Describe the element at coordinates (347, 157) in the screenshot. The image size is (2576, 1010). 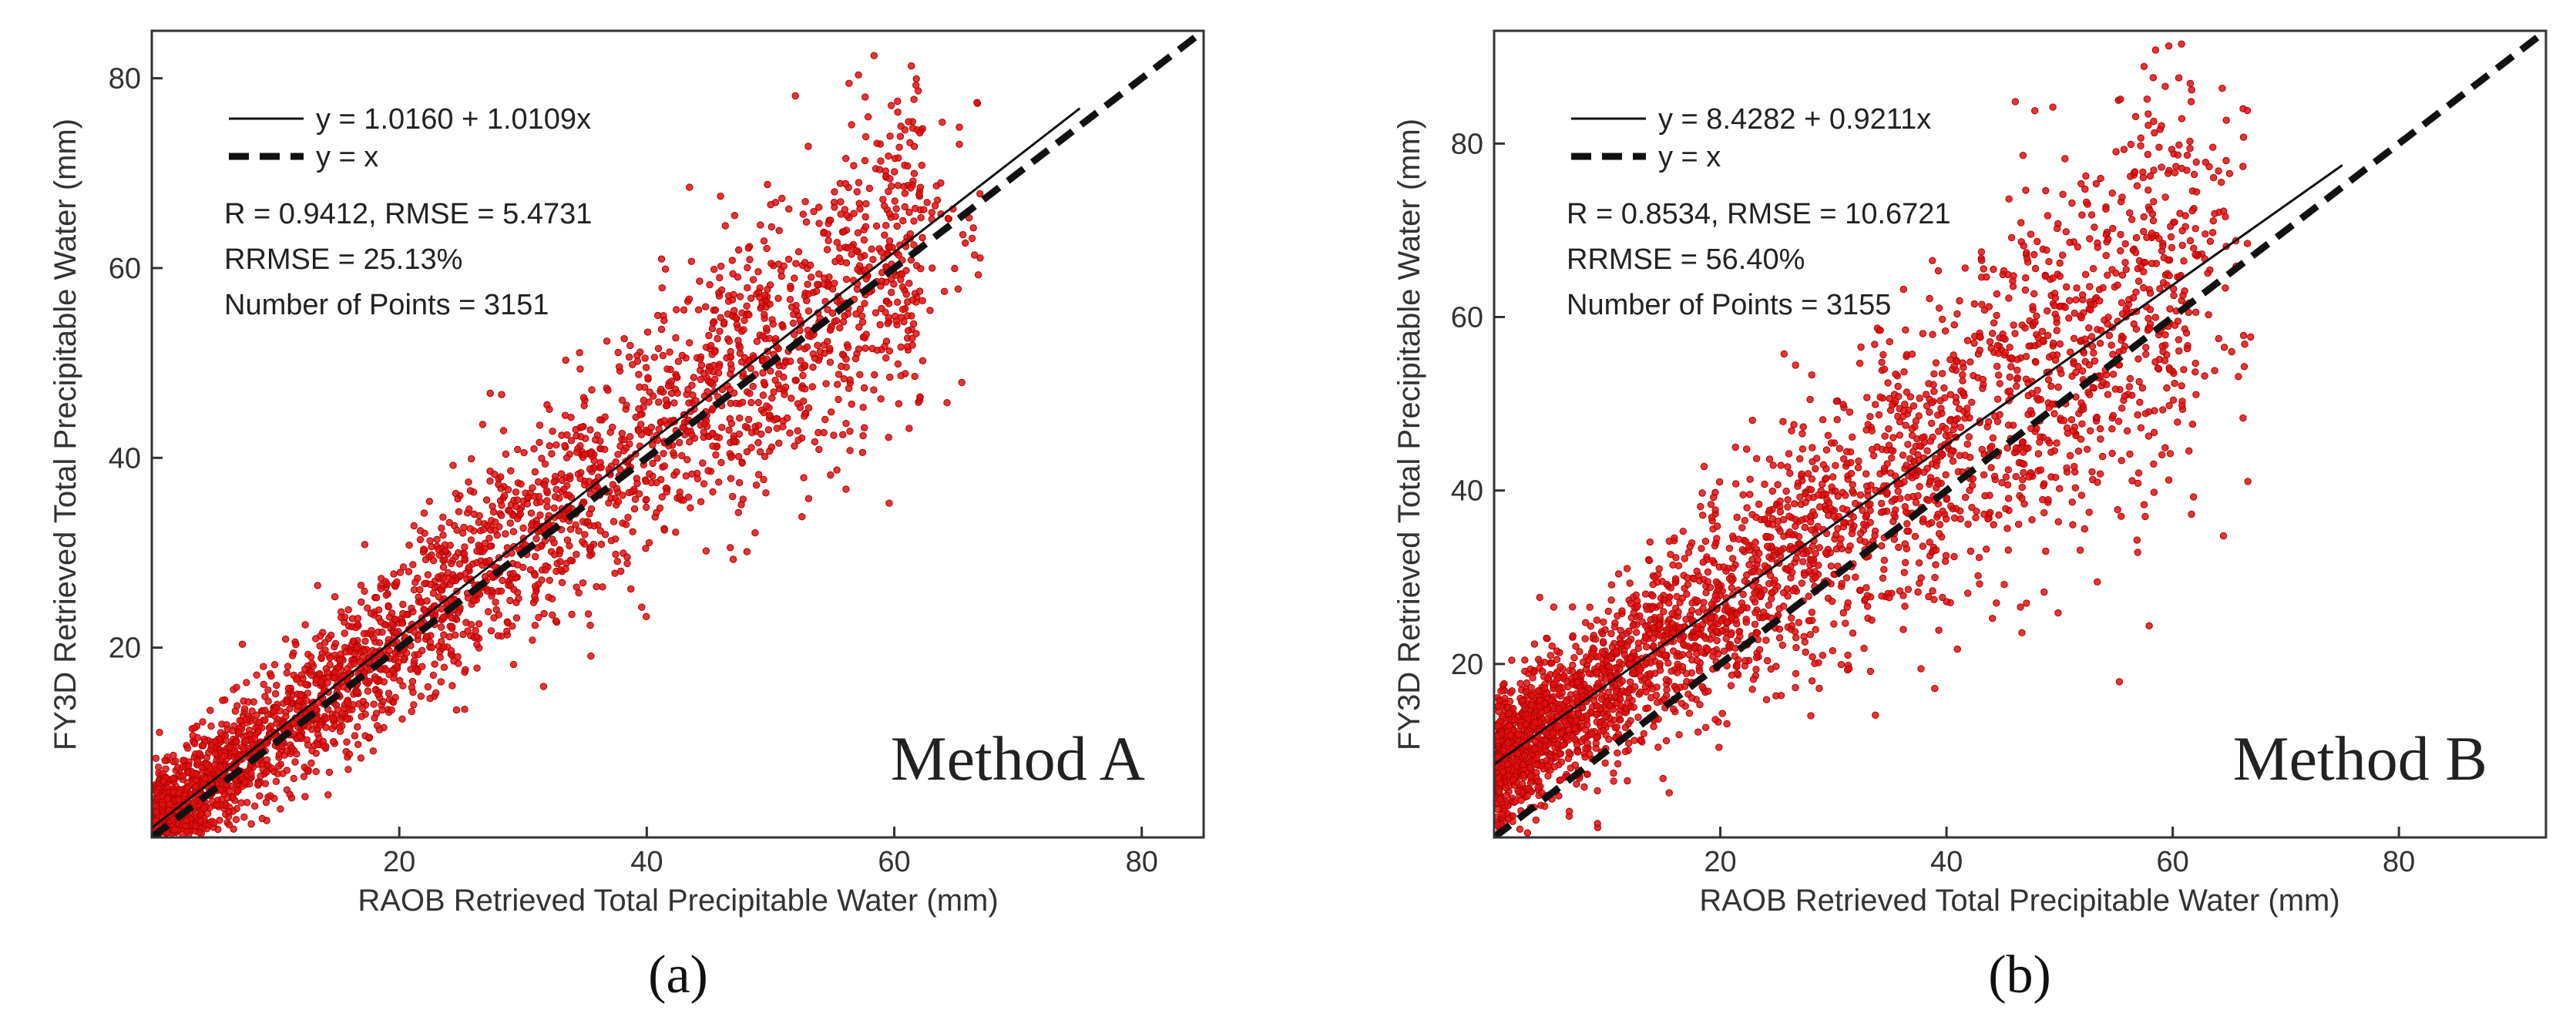
I see `panel-a-legend-identity-label: y = x` at that location.